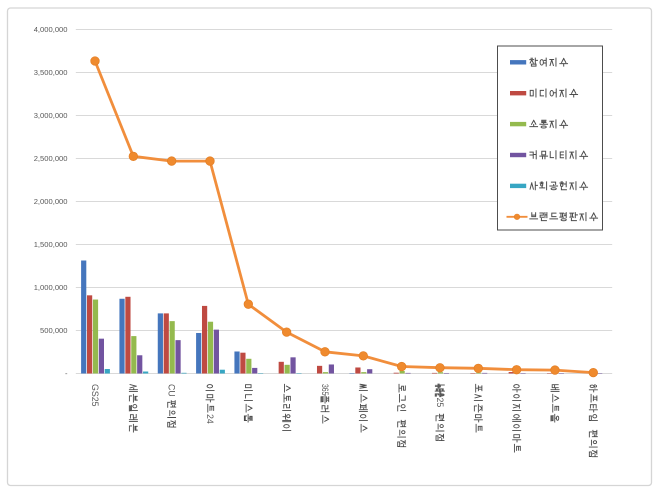 The height and width of the screenshot is (494, 660). Describe the element at coordinates (51, 29) in the screenshot. I see `svg-text: 4,000,000` at that location.